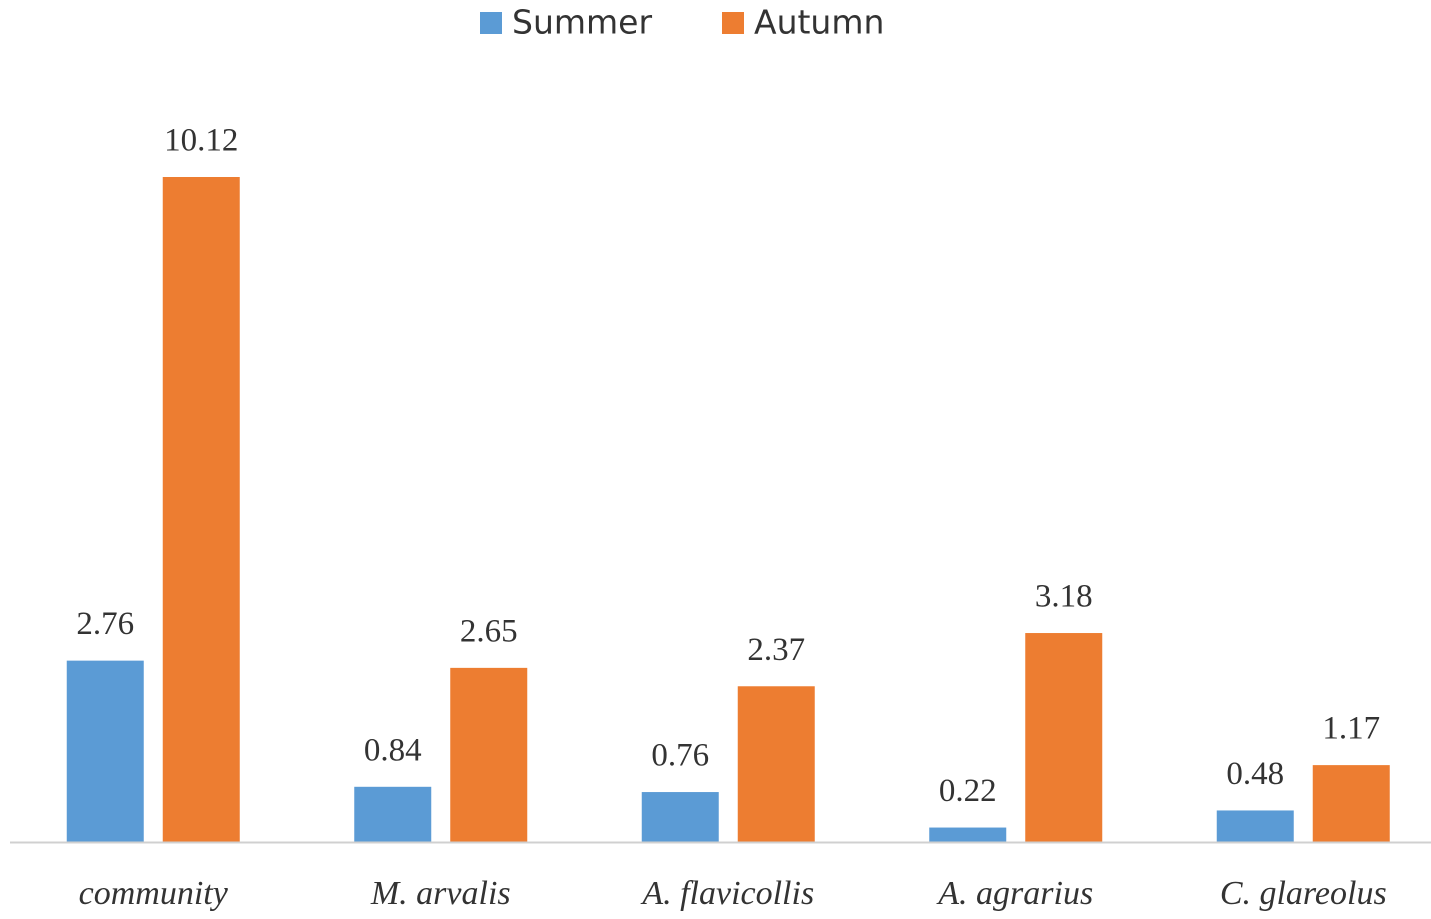  Describe the element at coordinates (105, 624) in the screenshot. I see `data-label: 2.76` at that location.